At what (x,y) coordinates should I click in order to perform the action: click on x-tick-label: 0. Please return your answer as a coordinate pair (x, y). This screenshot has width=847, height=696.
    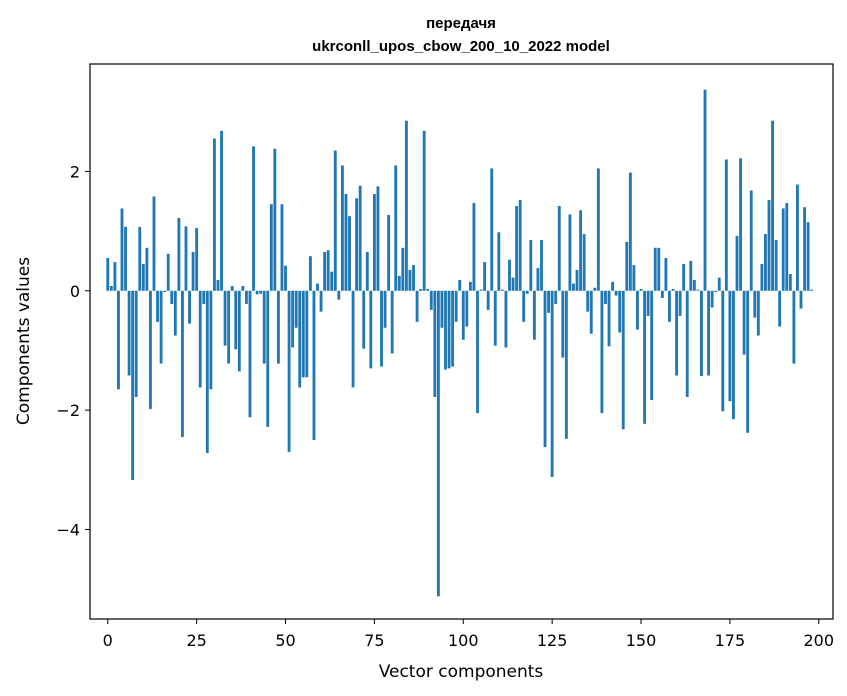
    Looking at the image, I should click on (108, 640).